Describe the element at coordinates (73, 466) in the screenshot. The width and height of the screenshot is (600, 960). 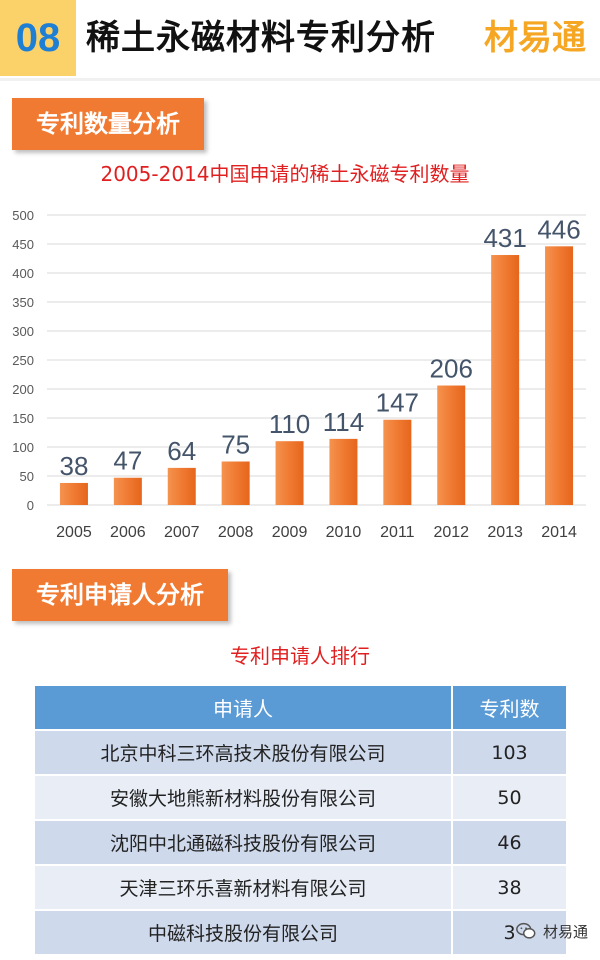
I see `data-label: 38` at that location.